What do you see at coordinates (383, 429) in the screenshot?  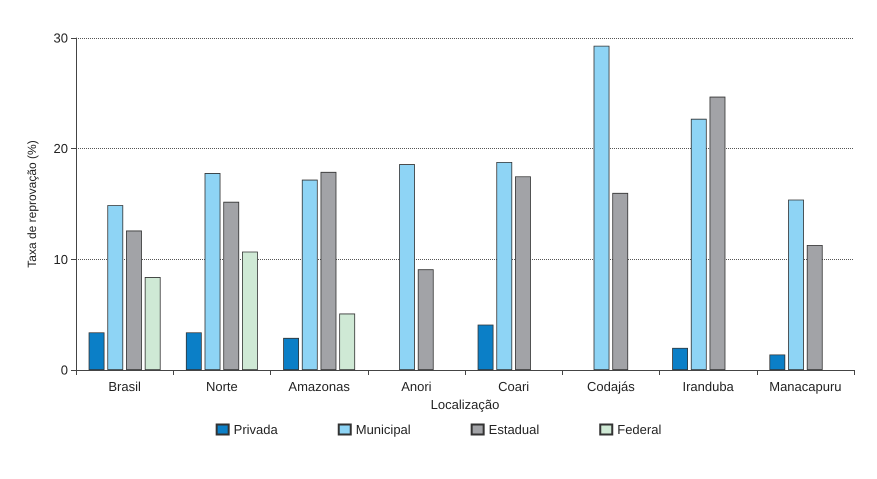 I see `legend-label: Municipal` at bounding box center [383, 429].